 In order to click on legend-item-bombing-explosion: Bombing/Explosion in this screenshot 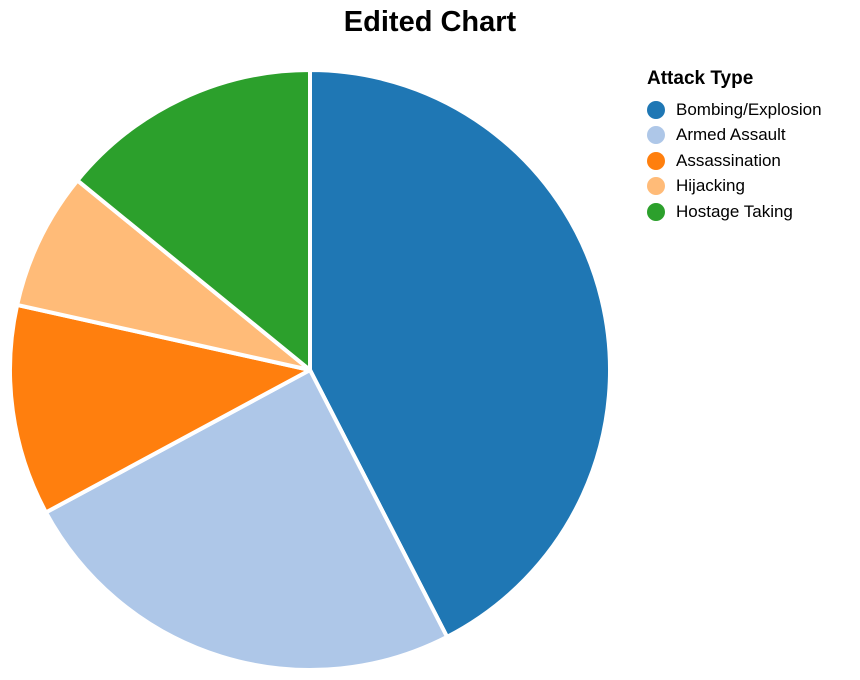, I will do `click(734, 110)`.